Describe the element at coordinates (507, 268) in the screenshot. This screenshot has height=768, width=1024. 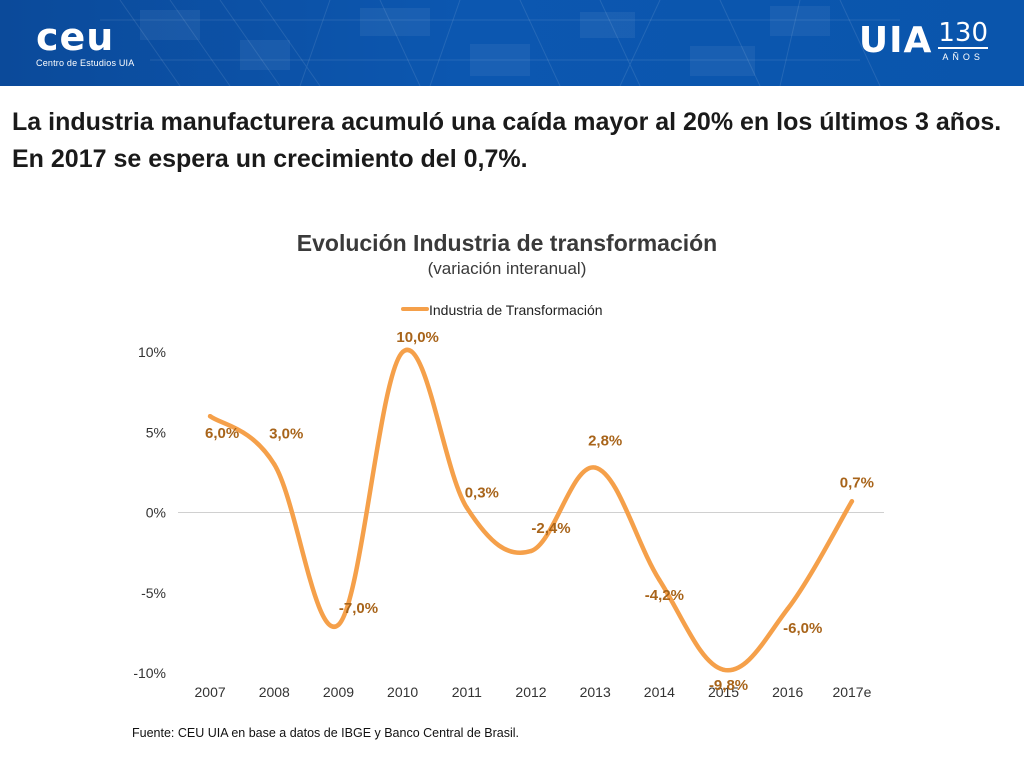
I see `chart-subtitle: (variación interanual)` at that location.